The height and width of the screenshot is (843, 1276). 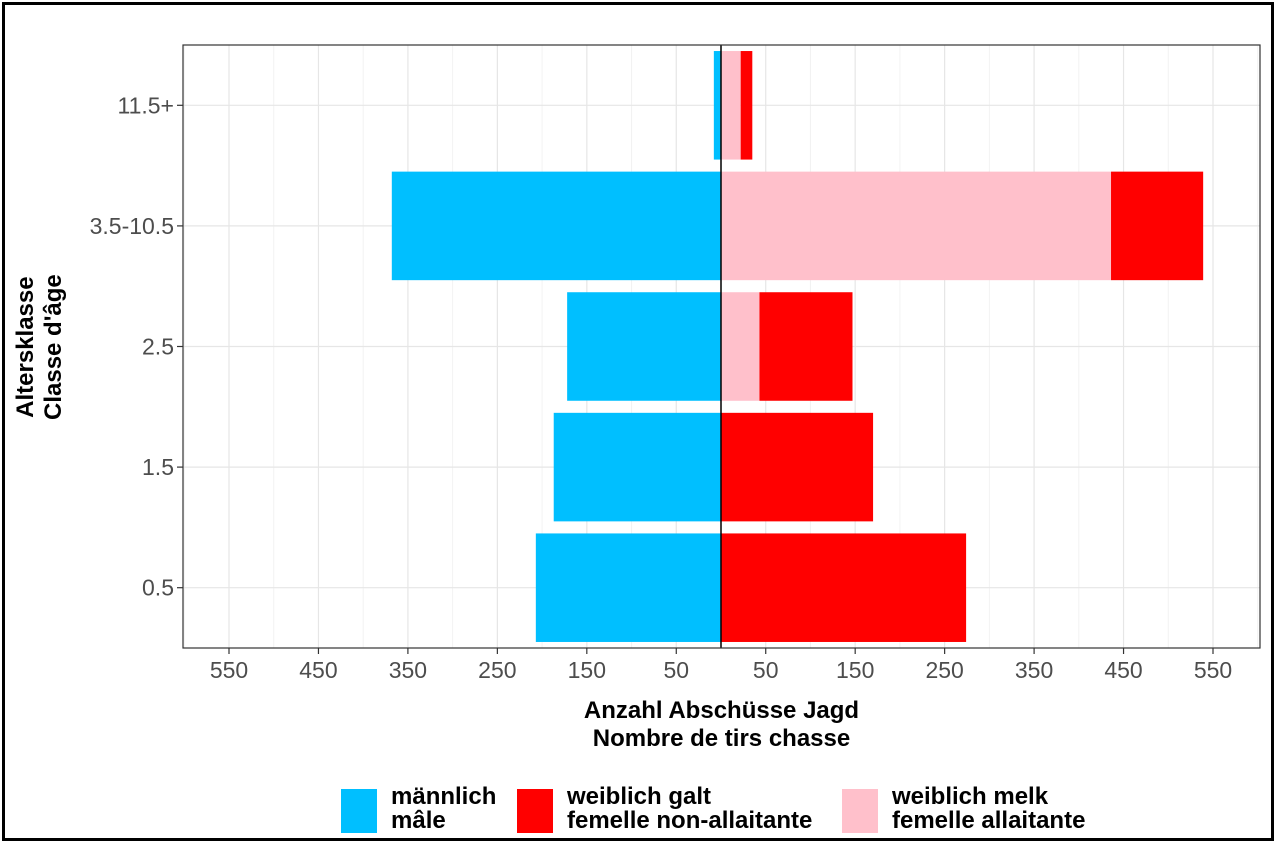 I want to click on y-axis-title-fr: Classe d'âge, so click(x=53, y=347).